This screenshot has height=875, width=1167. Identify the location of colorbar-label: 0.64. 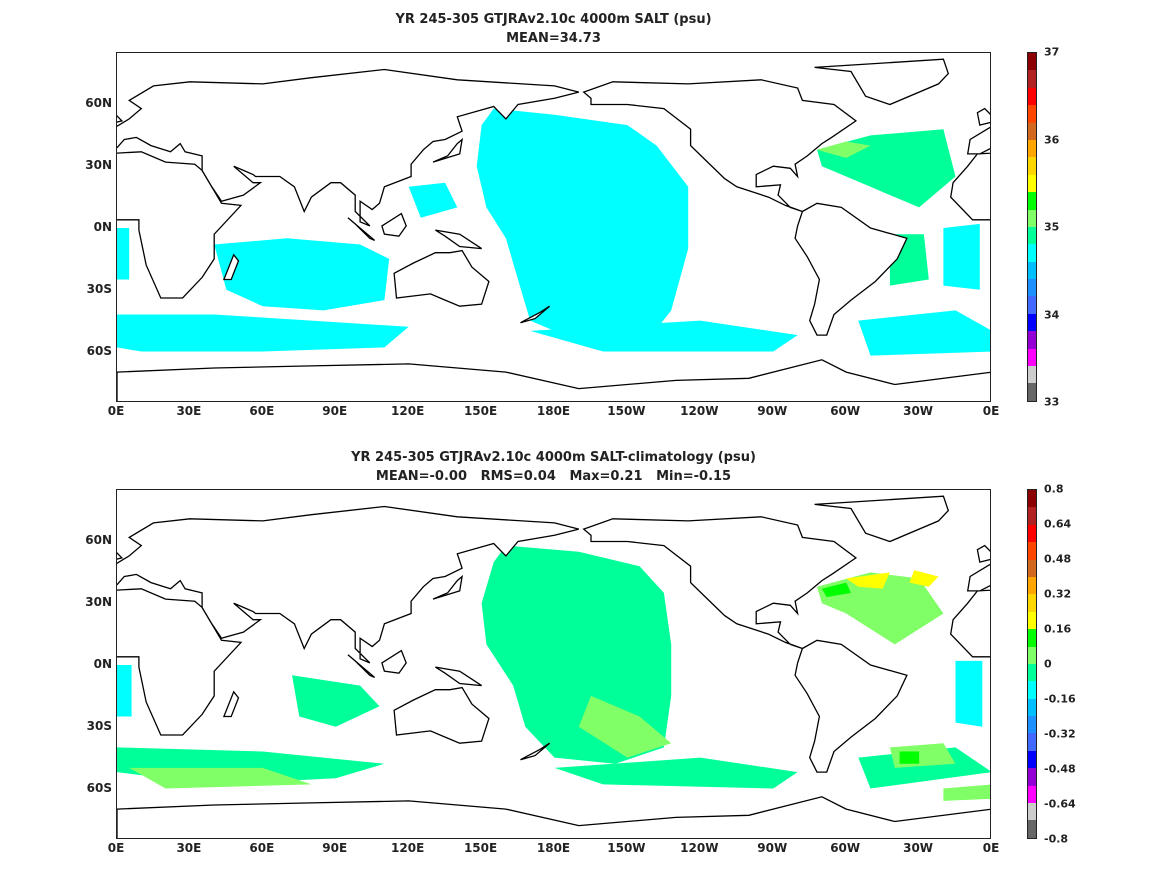
(1058, 524).